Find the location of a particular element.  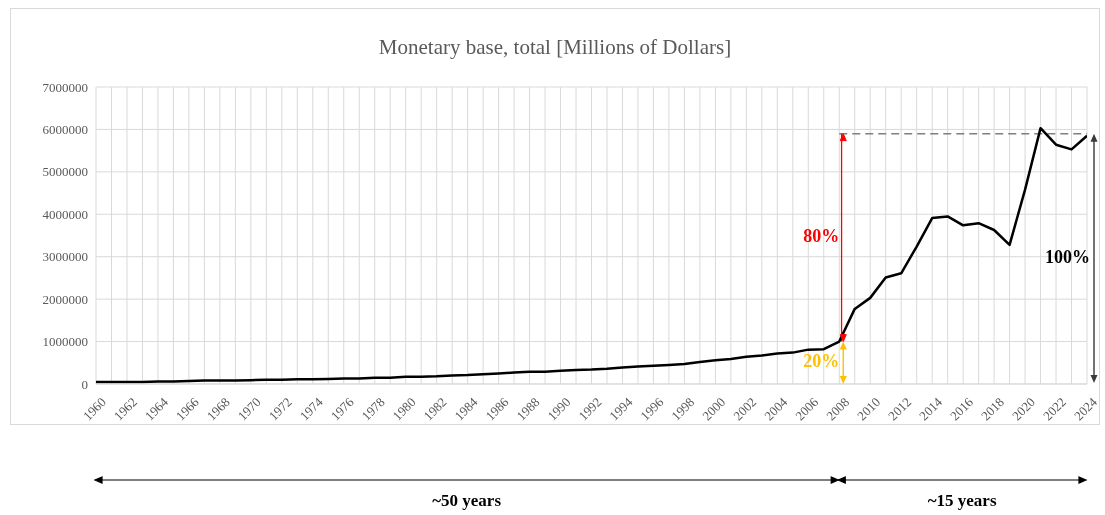

text: ~15 years is located at coordinates (962, 500).